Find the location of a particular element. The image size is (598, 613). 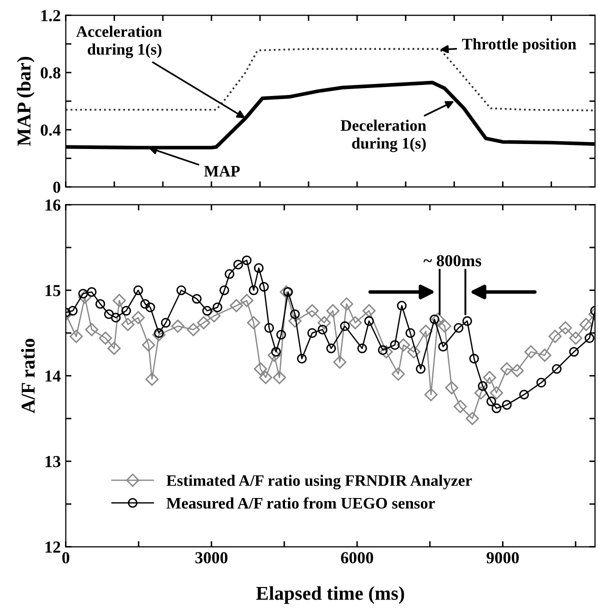

y-tick-label: 16 is located at coordinates (53, 205).